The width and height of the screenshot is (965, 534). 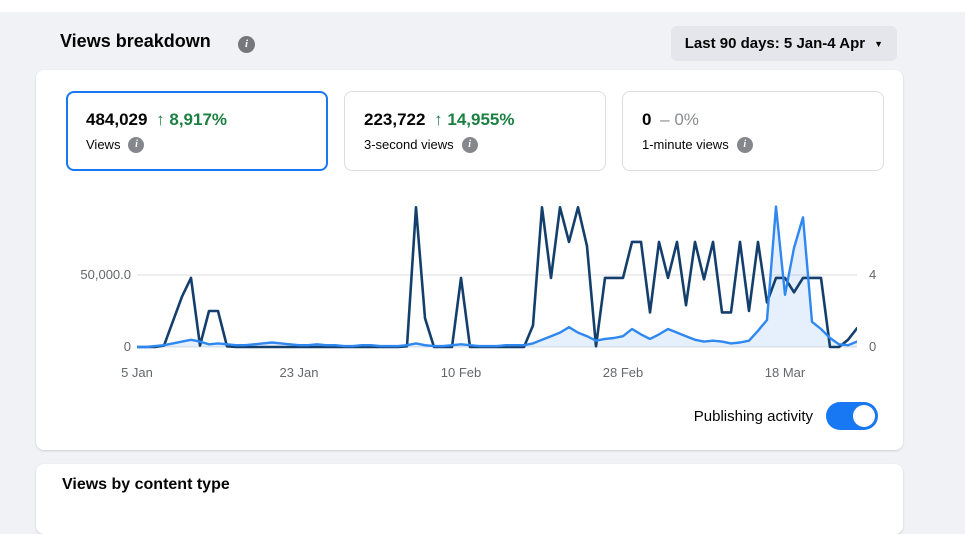 I want to click on views-delta: ↑ 8,917%, so click(x=192, y=119).